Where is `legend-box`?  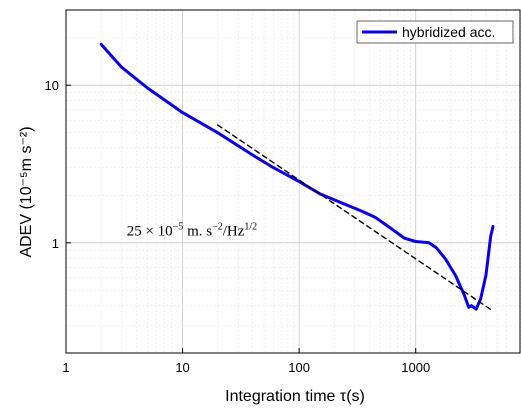
legend-box is located at coordinates (435, 32).